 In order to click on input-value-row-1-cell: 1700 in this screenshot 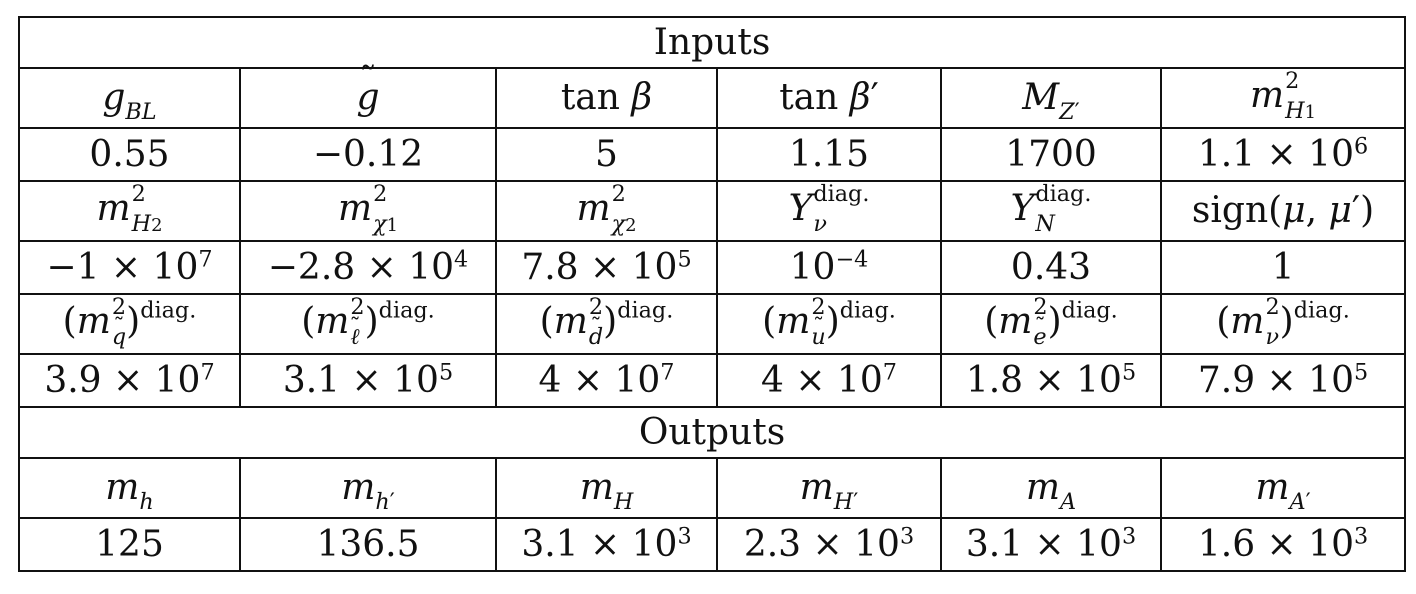, I will do `click(1051, 154)`.